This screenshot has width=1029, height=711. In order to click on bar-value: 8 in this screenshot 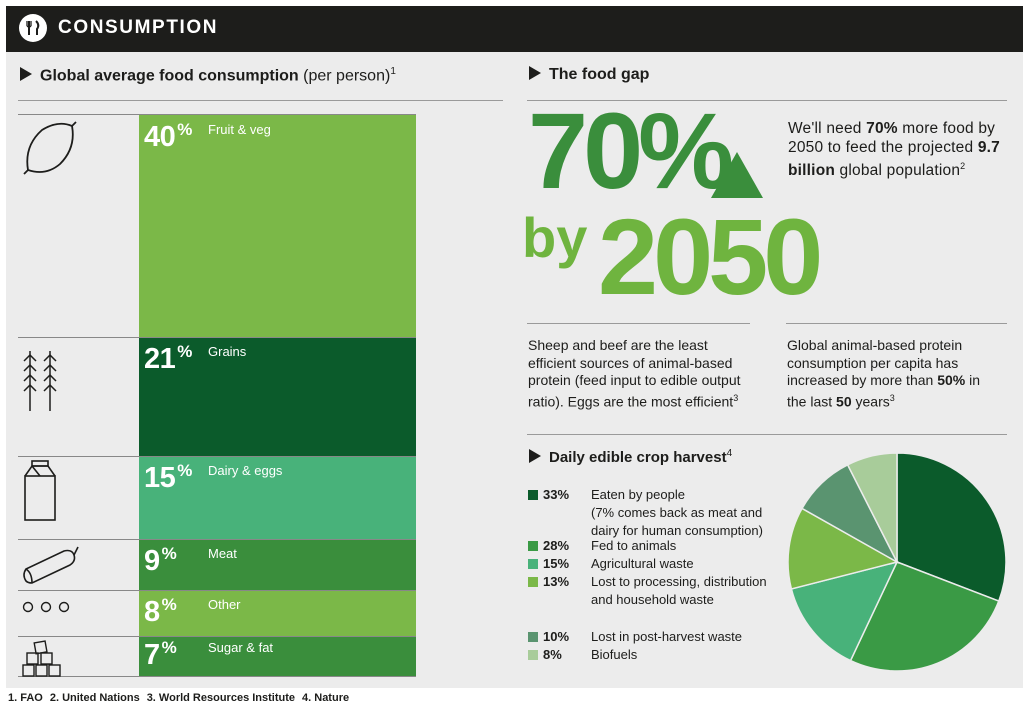, I will do `click(152, 612)`.